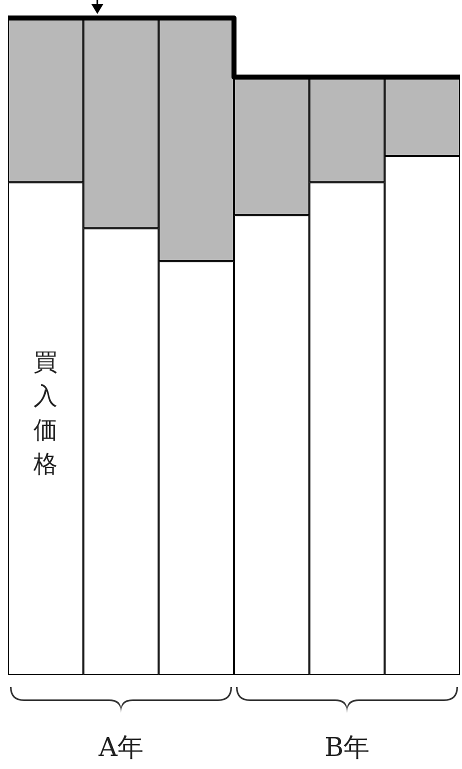 The height and width of the screenshot is (769, 462). Describe the element at coordinates (347, 748) in the screenshot. I see `x-tick-label: B年` at that location.